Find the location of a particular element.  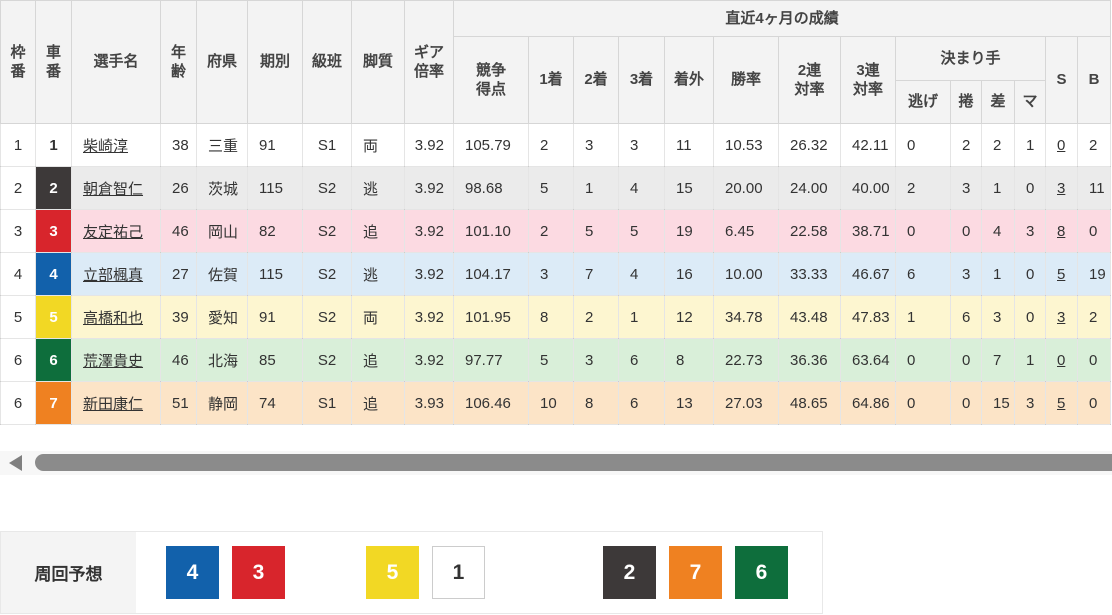

racer-name-link-cell: 友定祐己 is located at coordinates (116, 231).